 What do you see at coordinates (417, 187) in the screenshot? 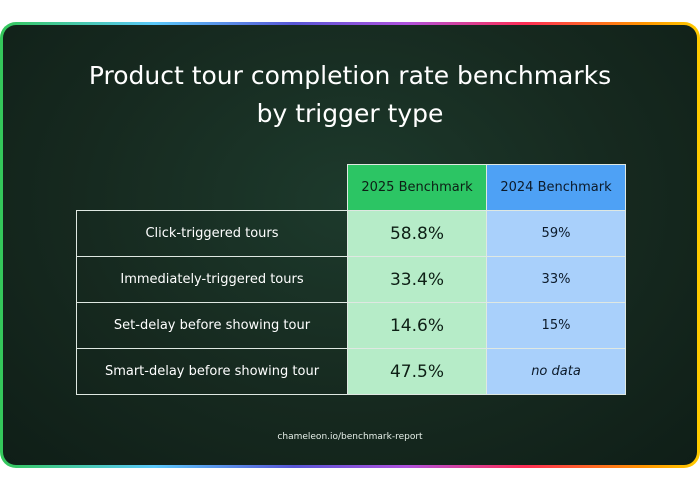
I see `column-header-2025: 2025 Benchmark` at bounding box center [417, 187].